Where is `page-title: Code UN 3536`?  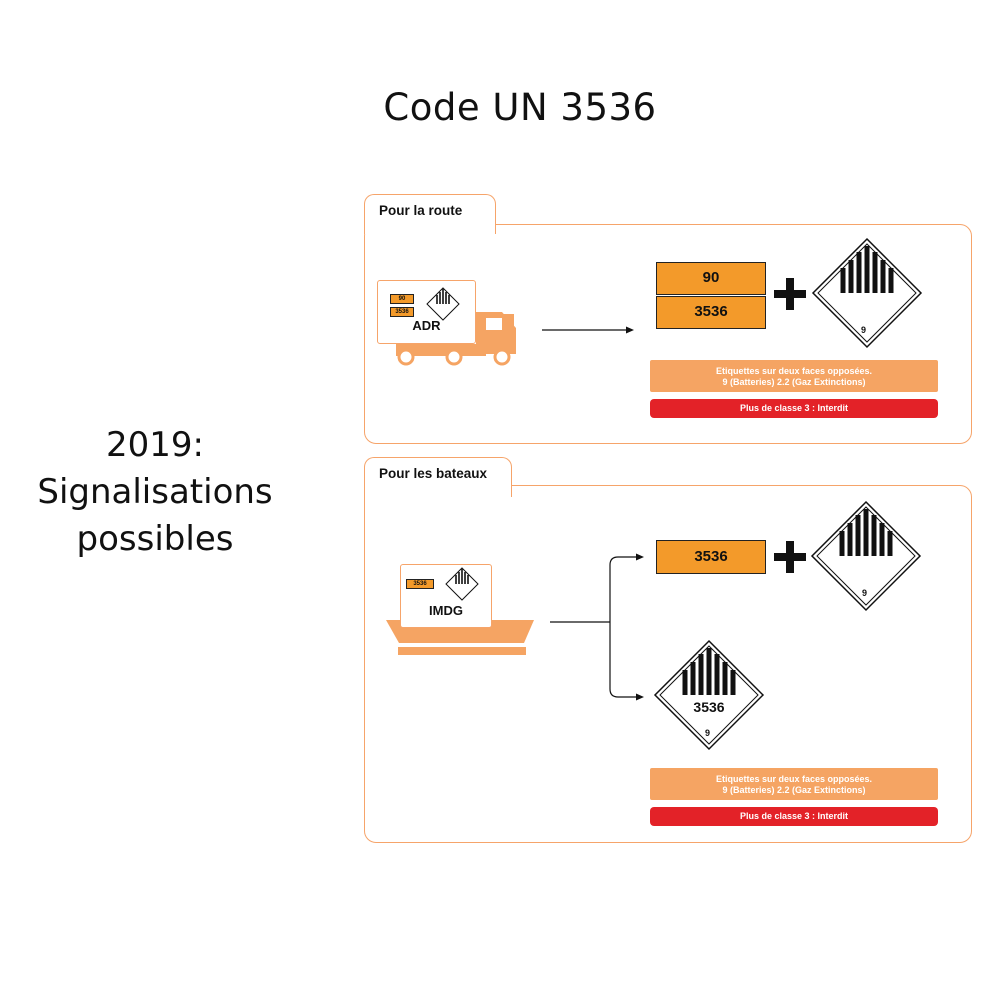
page-title: Code UN 3536 is located at coordinates (520, 107).